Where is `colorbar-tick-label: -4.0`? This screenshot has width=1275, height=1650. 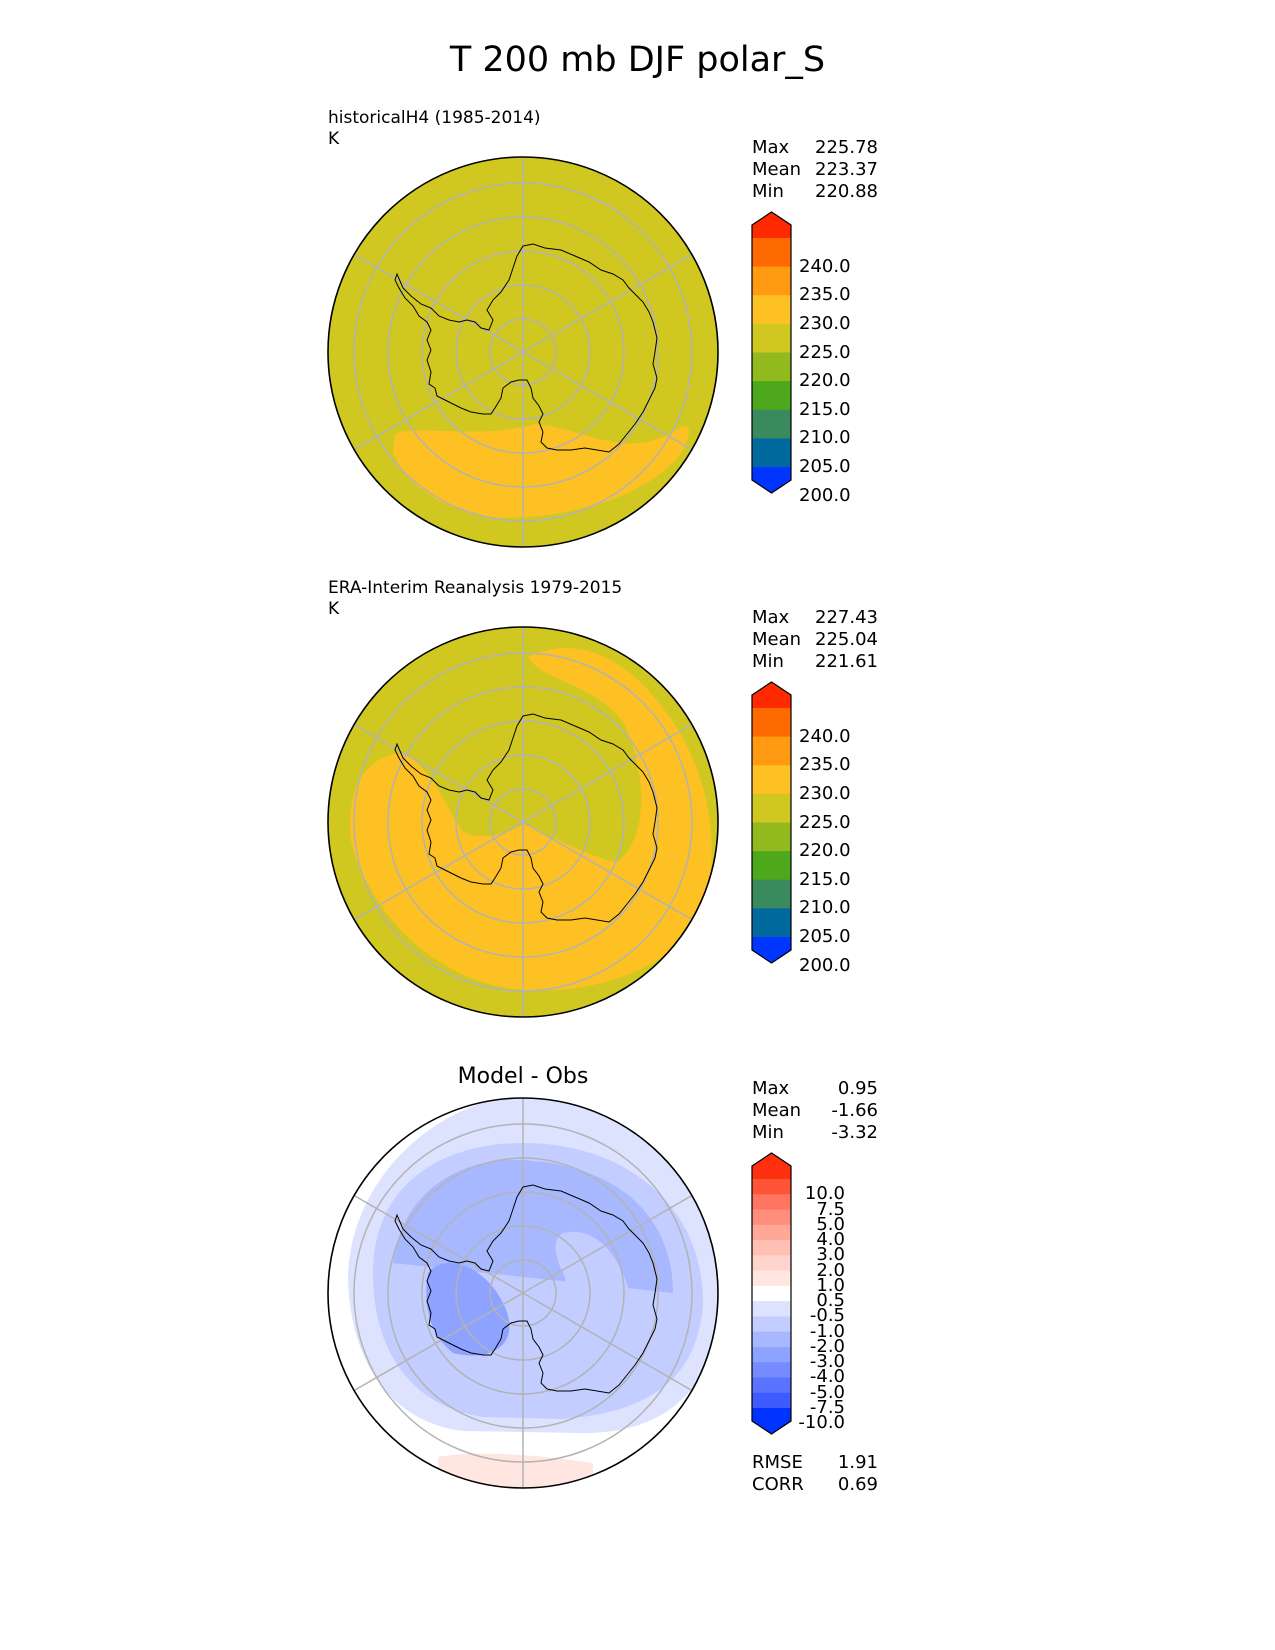
colorbar-tick-label: -4.0 is located at coordinates (827, 1377).